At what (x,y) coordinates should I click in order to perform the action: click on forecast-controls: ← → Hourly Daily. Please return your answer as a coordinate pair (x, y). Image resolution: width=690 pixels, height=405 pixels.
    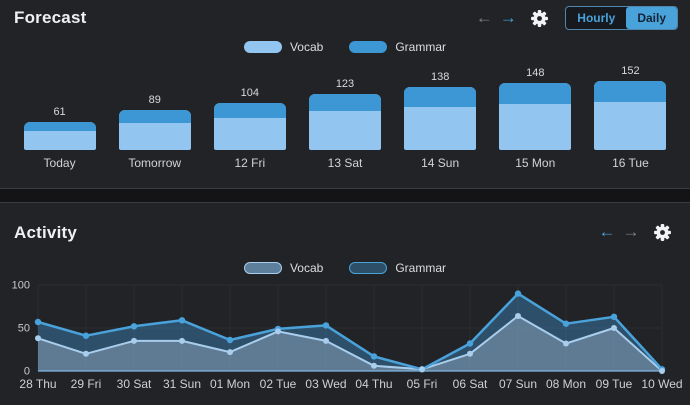
    Looking at the image, I should click on (575, 18).